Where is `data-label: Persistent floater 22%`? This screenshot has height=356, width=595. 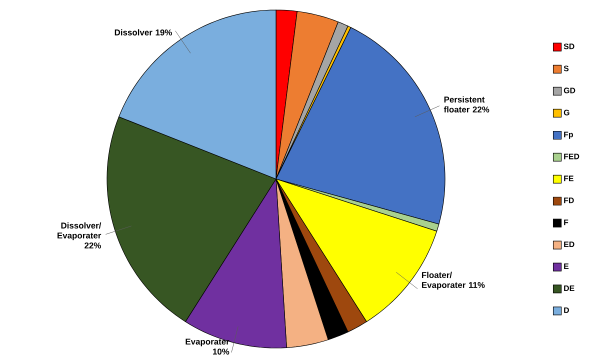 data-label: Persistent floater 22% is located at coordinates (467, 104).